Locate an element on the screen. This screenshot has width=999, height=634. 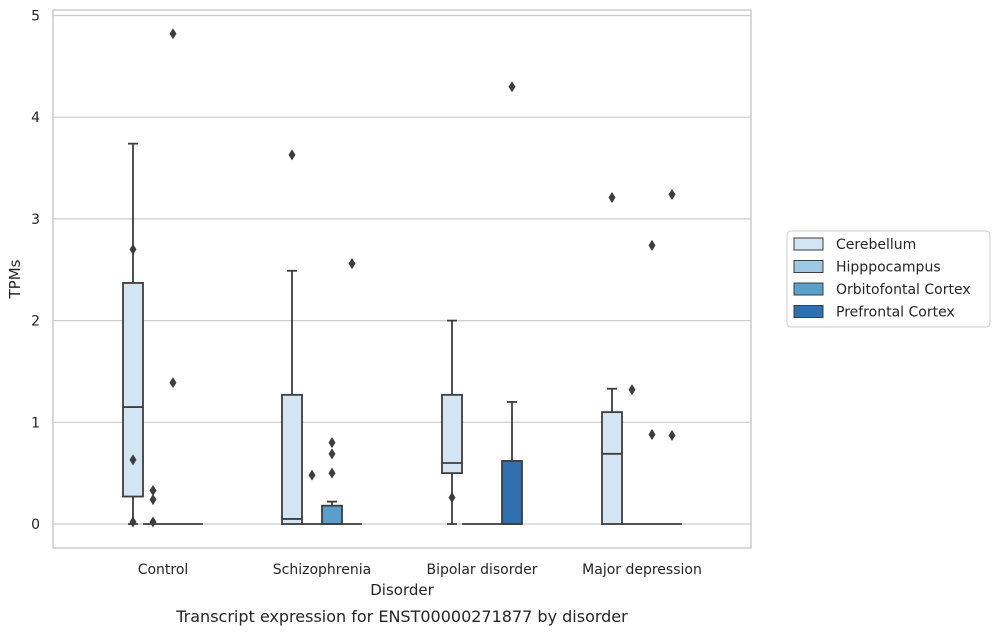
legend-label: Orbitofontal Cortex is located at coordinates (903, 290).